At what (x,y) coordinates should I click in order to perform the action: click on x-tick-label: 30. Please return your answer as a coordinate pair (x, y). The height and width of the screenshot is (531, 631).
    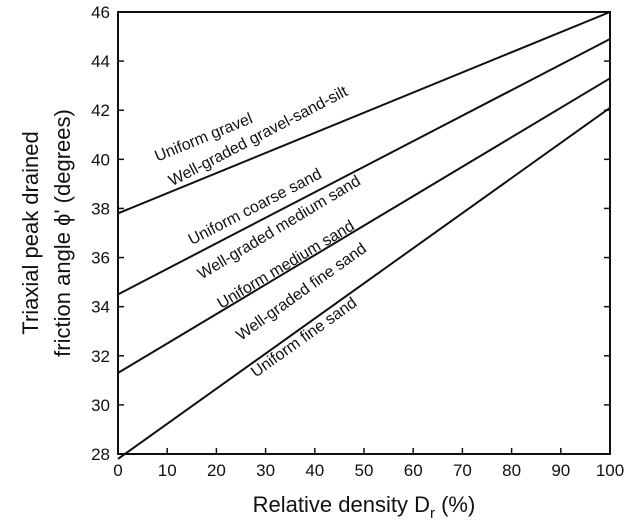
    Looking at the image, I should click on (265, 470).